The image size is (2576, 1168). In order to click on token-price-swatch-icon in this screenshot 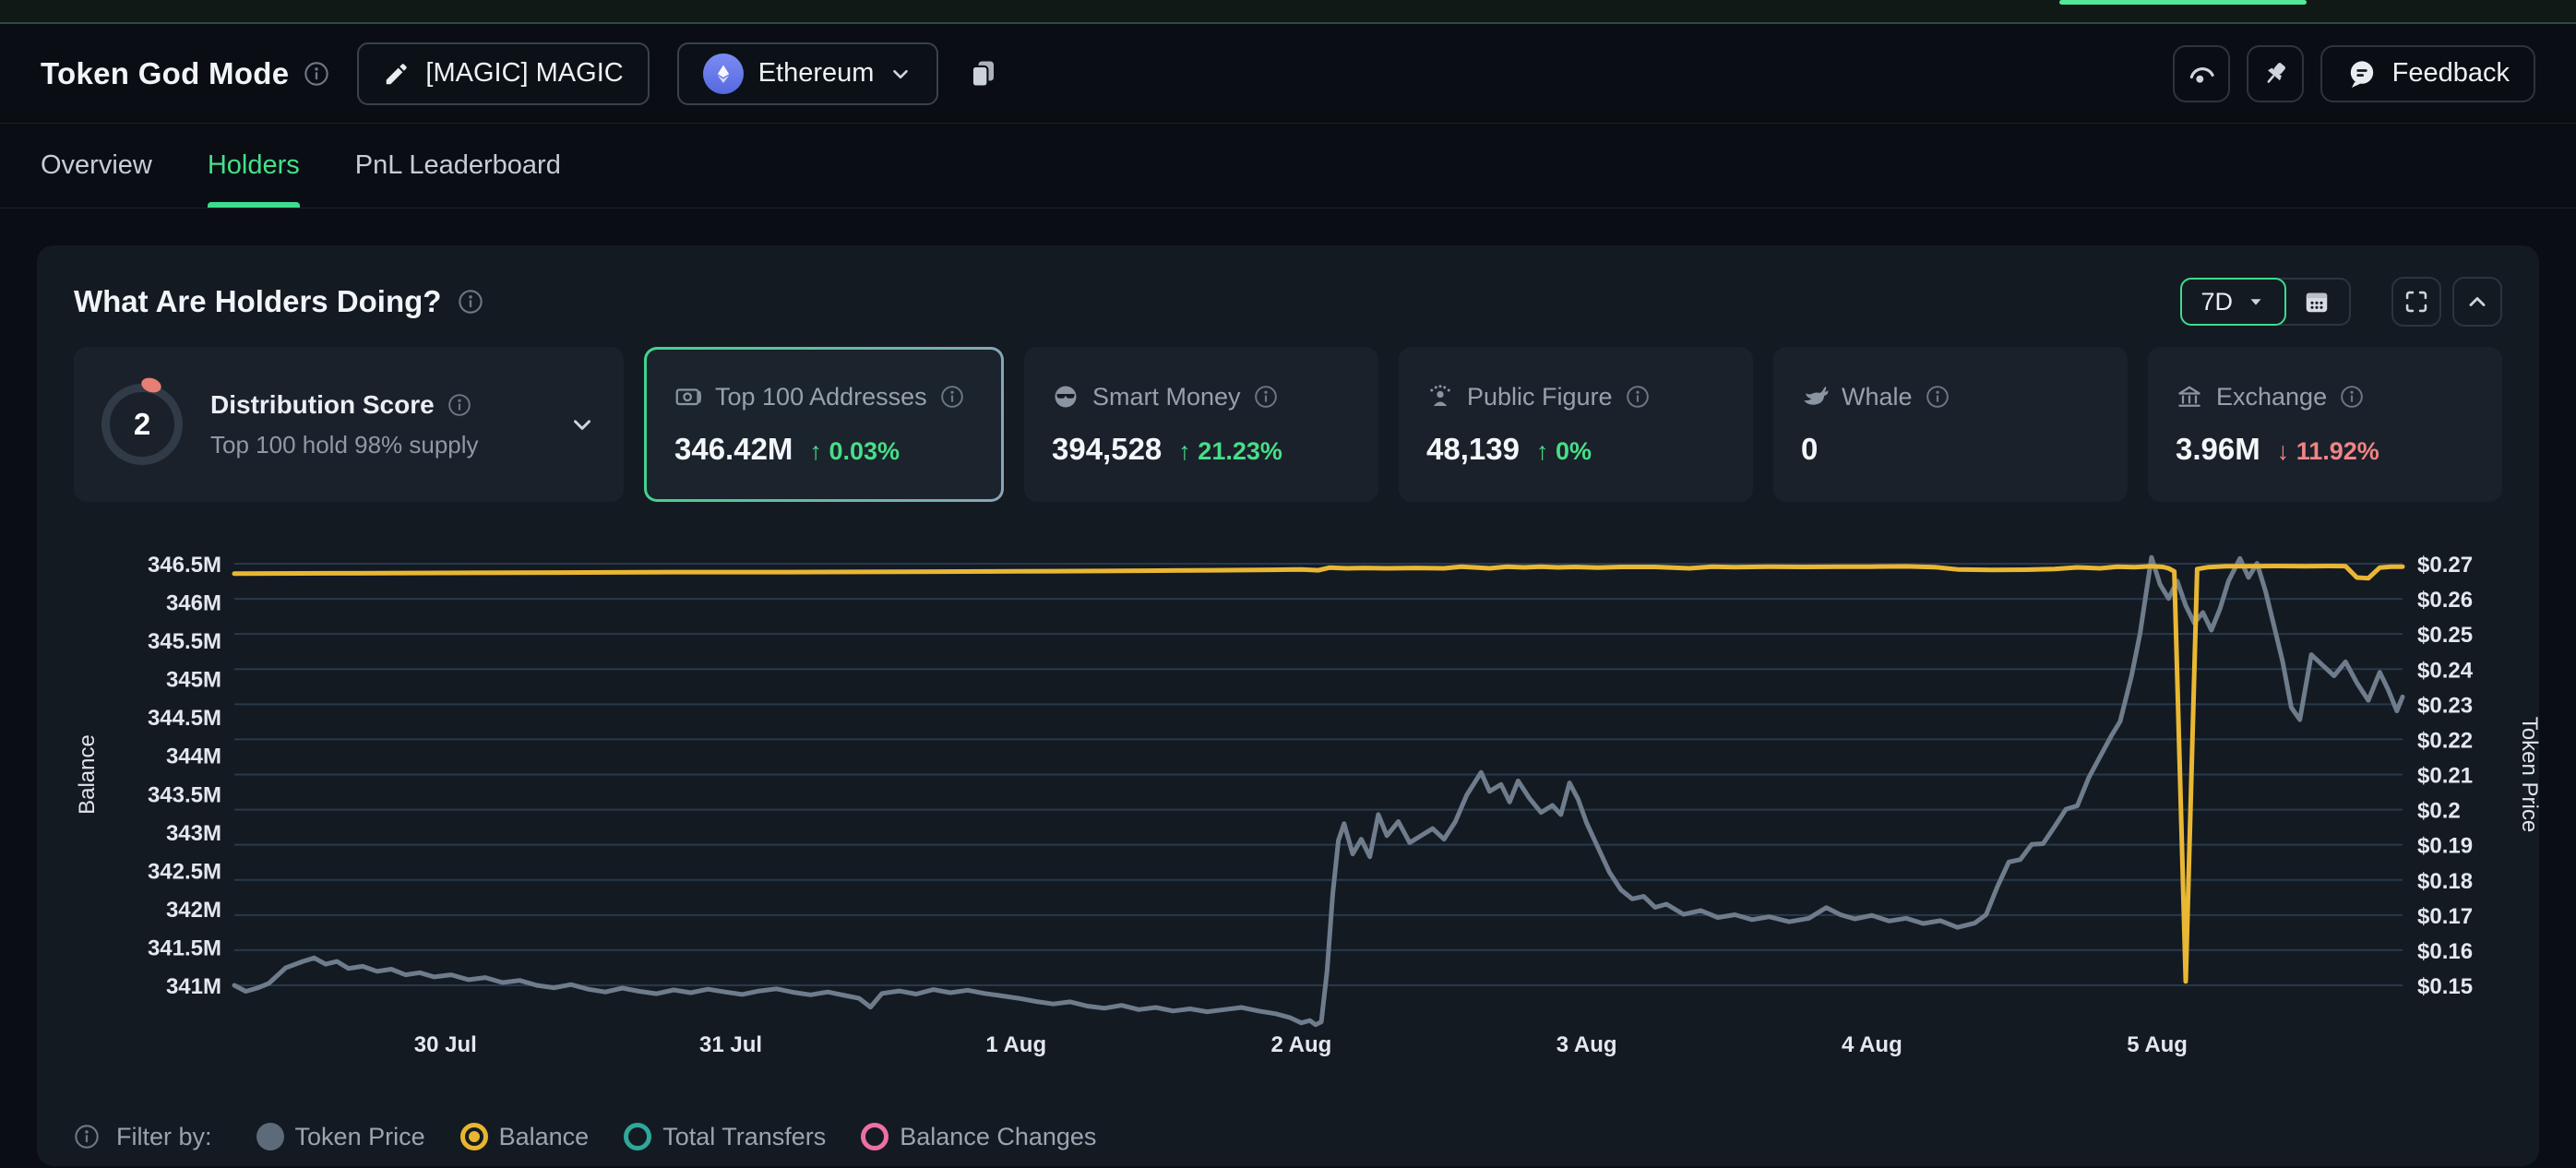, I will do `click(270, 1136)`.